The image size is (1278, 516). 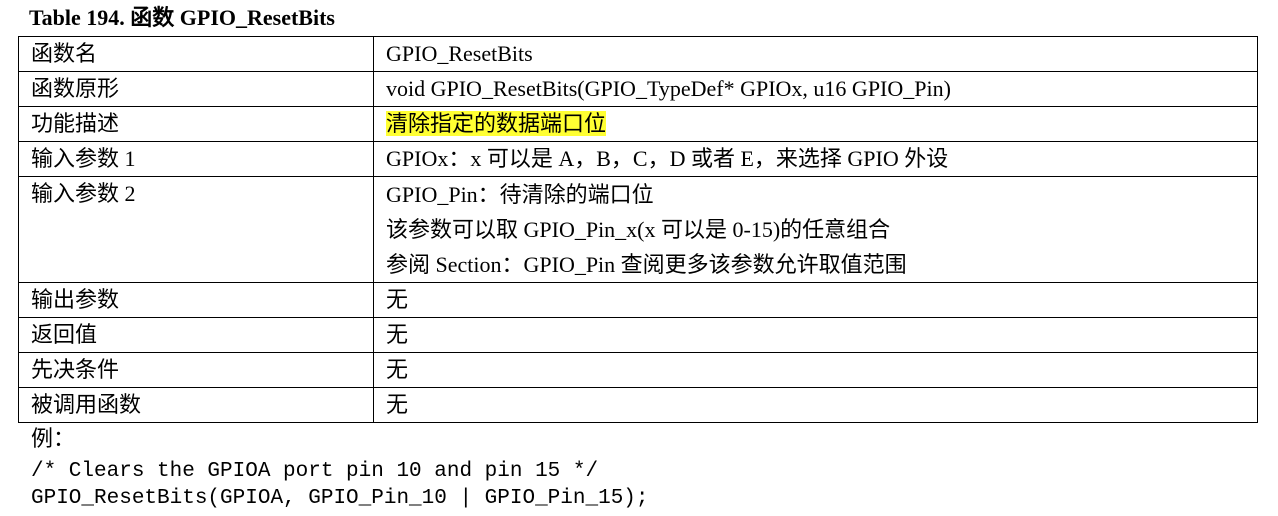 I want to click on row-label-description: 功能描述, so click(x=196, y=124).